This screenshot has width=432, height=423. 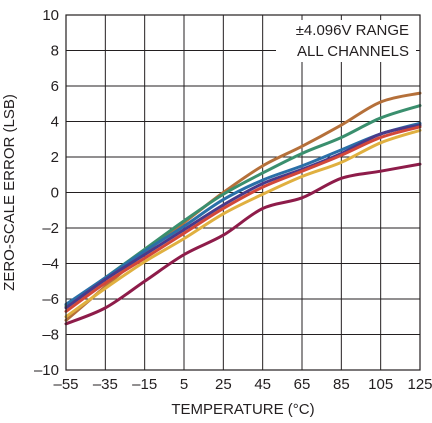 I want to click on x-tick-label-4: 25, so click(x=223, y=384).